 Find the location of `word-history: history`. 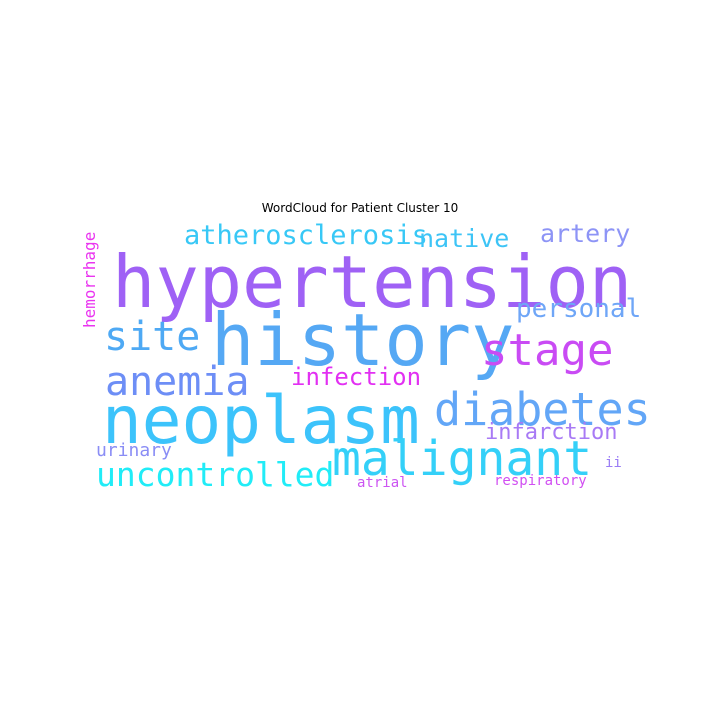

word-history: history is located at coordinates (363, 340).